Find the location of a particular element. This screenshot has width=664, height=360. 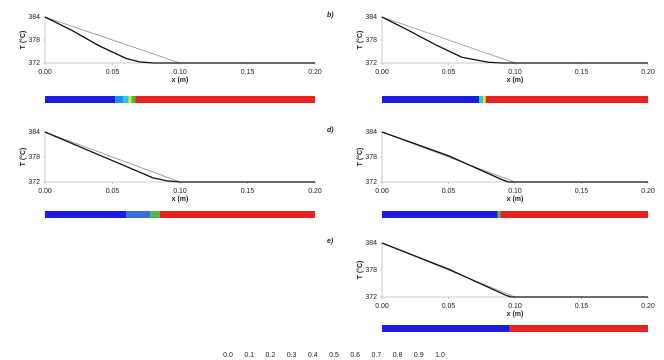

colorbar-tick-label: 0.0 is located at coordinates (228, 355).